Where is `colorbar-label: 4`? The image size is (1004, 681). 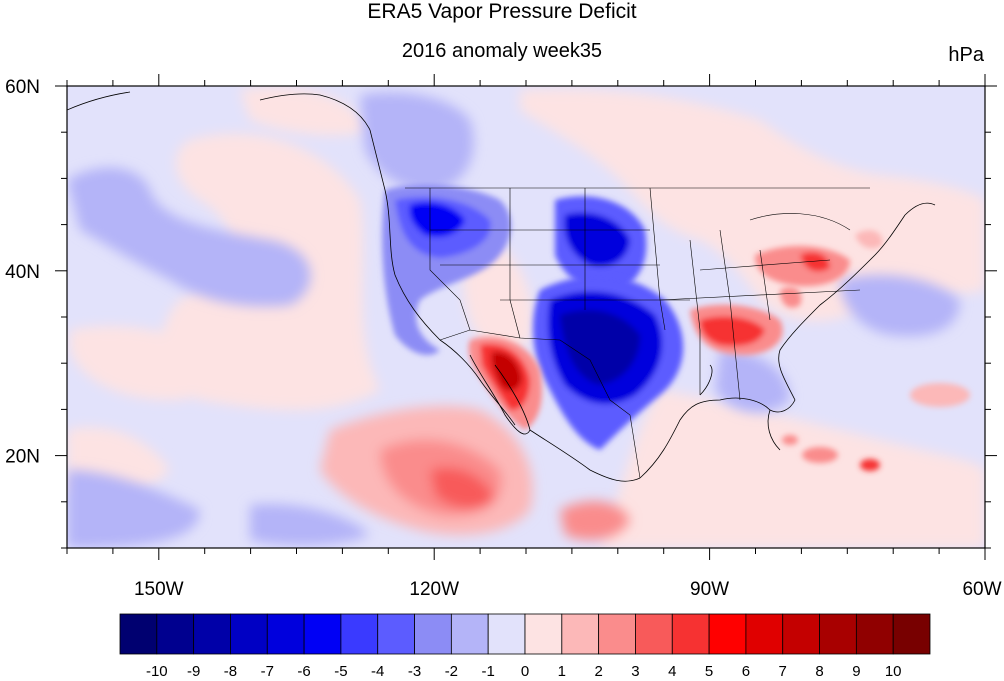 colorbar-label: 4 is located at coordinates (672, 671).